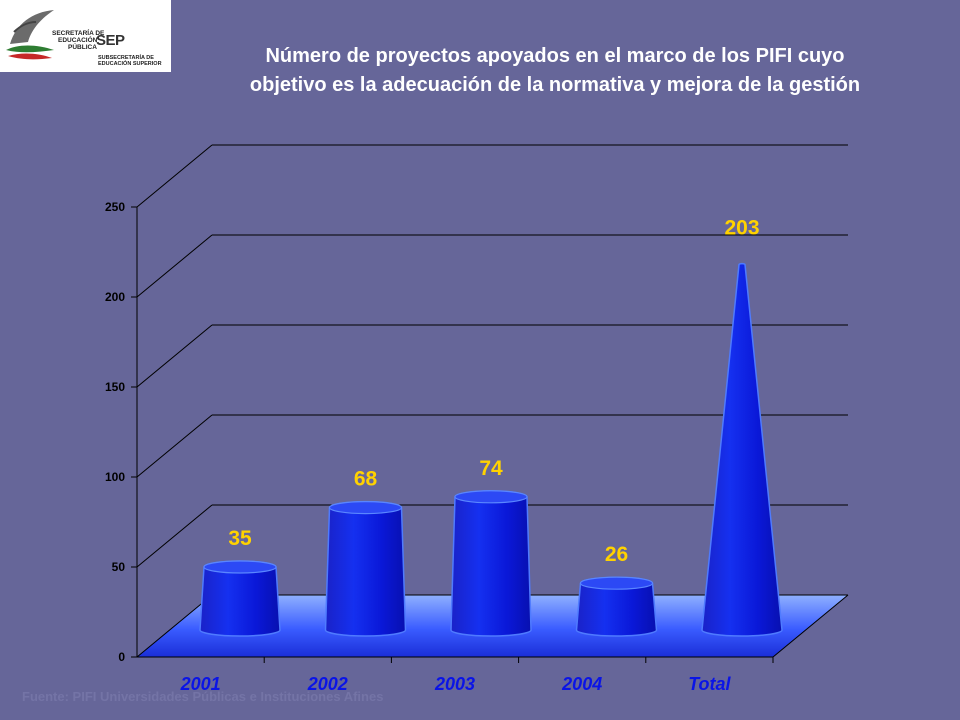 The image size is (960, 720). Describe the element at coordinates (327, 684) in the screenshot. I see `x-category-label: 2002` at that location.